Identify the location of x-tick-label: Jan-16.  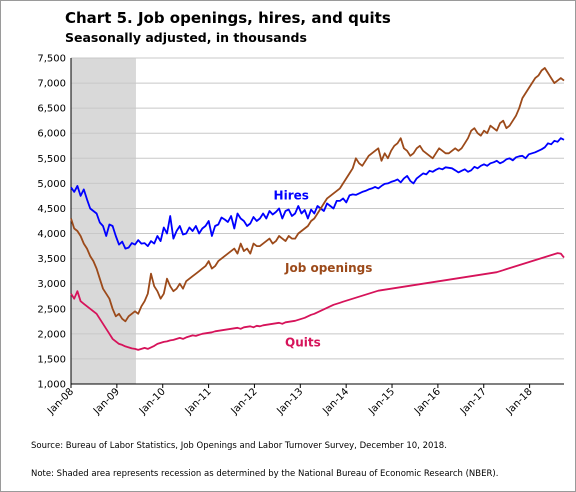
(427, 401).